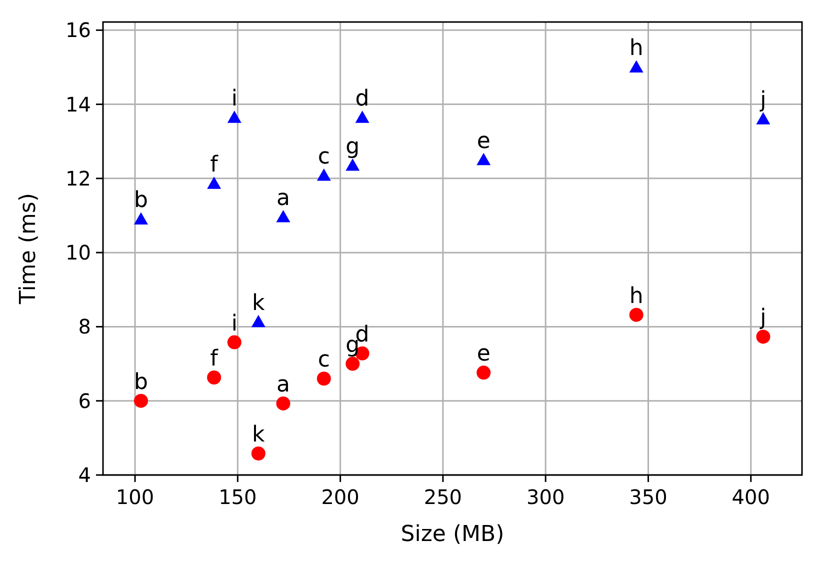 The image size is (824, 570). I want to click on x-tick-label: 150, so click(237, 497).